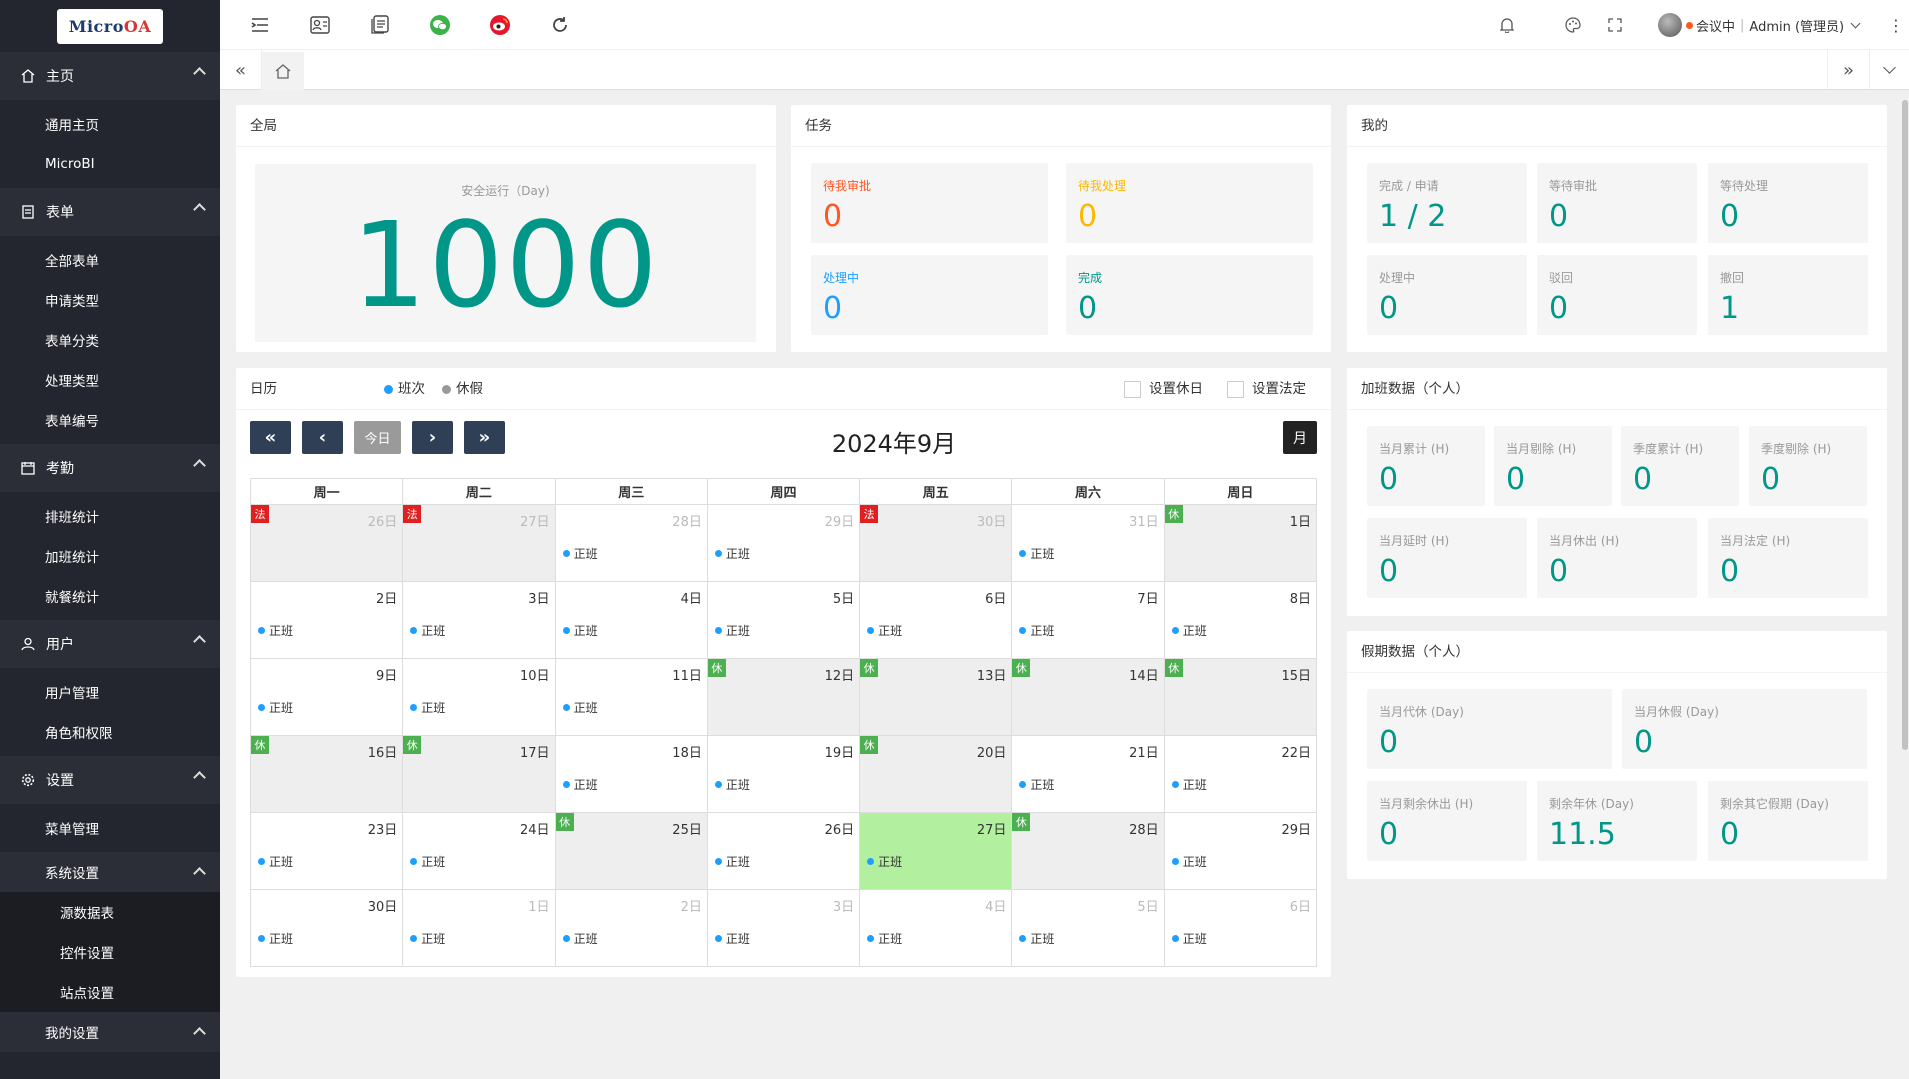 The image size is (1909, 1079). Describe the element at coordinates (110, 828) in the screenshot. I see `sidebar-item: 菜单管理` at that location.